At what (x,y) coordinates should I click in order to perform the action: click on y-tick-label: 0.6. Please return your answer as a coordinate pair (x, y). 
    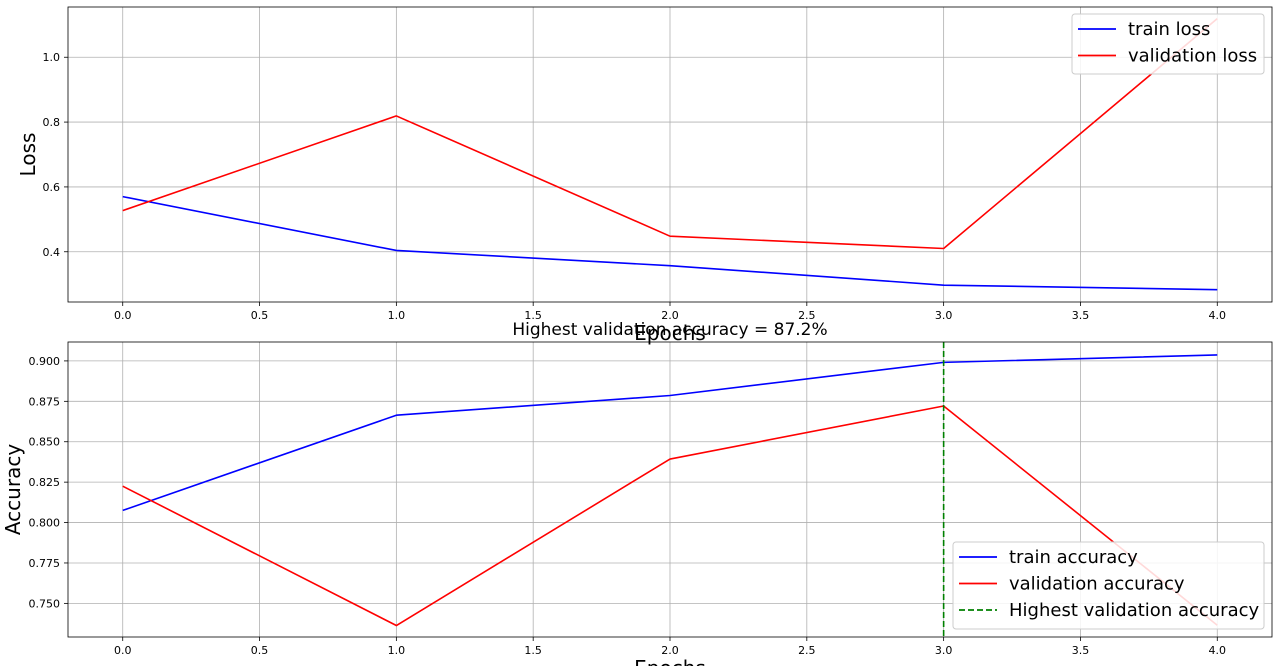
    Looking at the image, I should click on (52, 187).